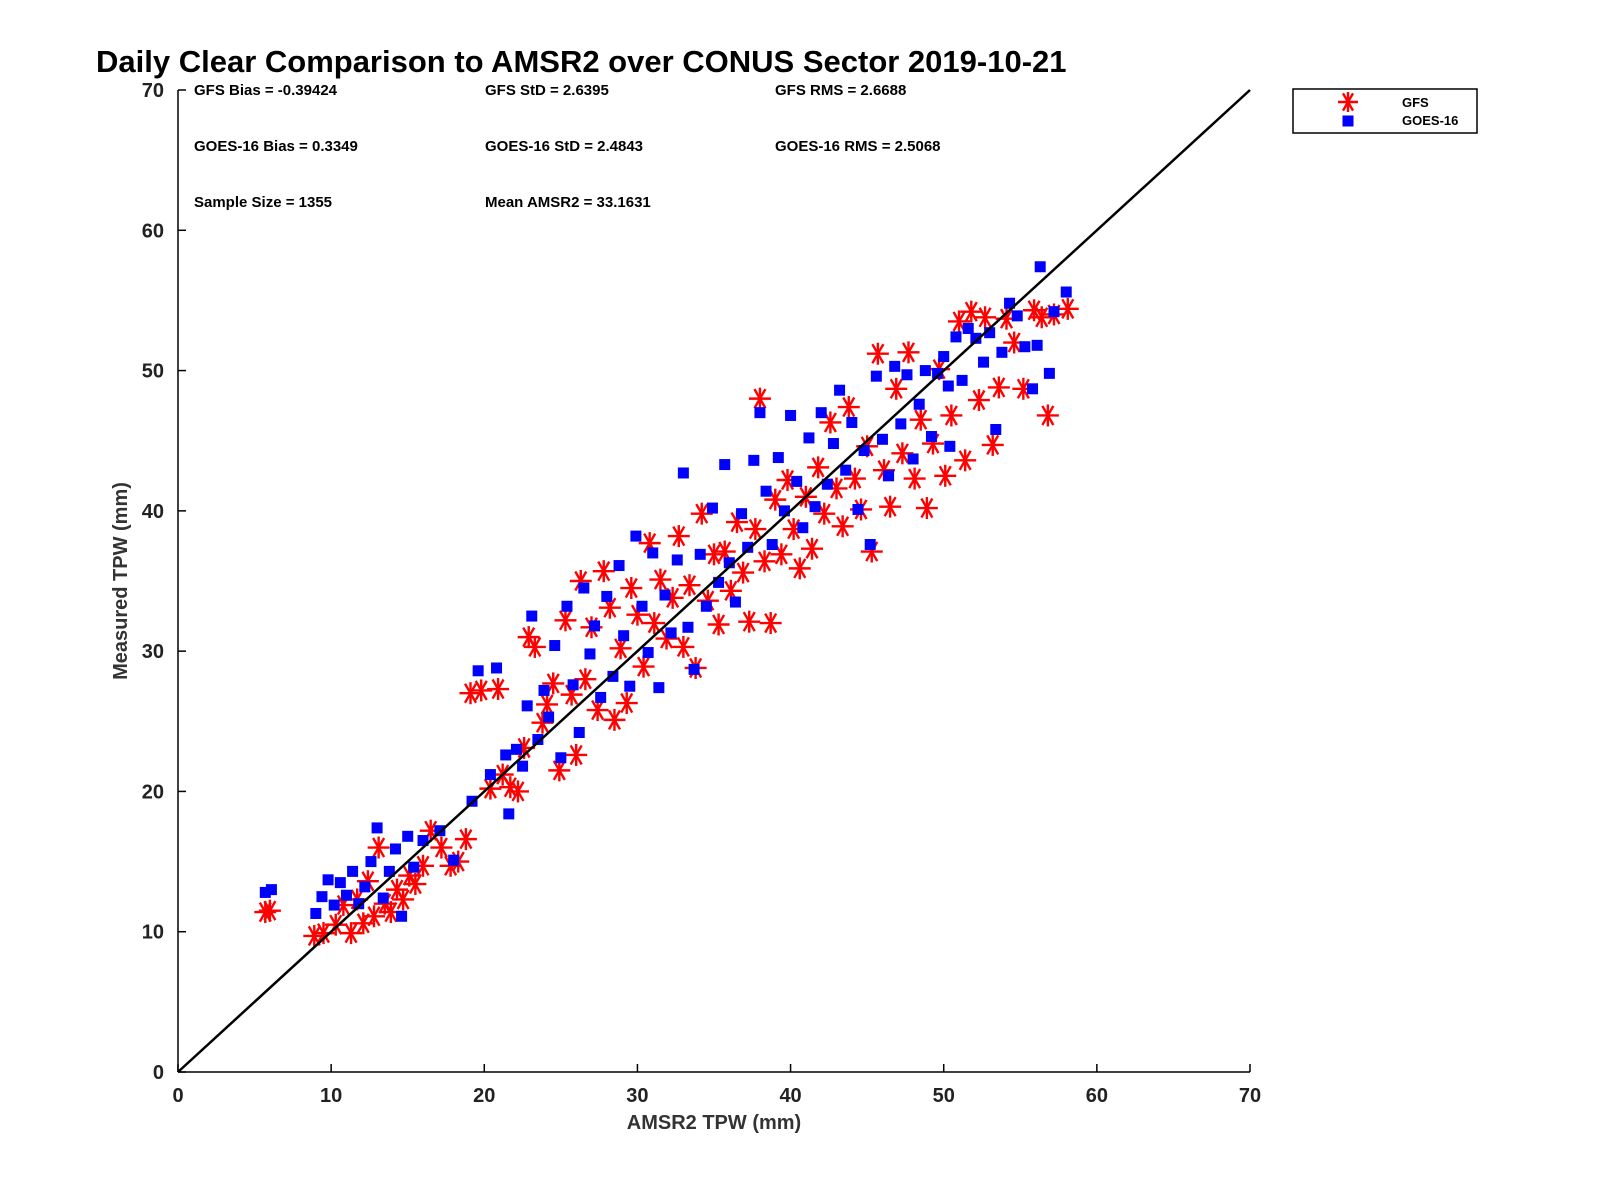  I want to click on legend: GFS GOES-16, so click(1385, 111).